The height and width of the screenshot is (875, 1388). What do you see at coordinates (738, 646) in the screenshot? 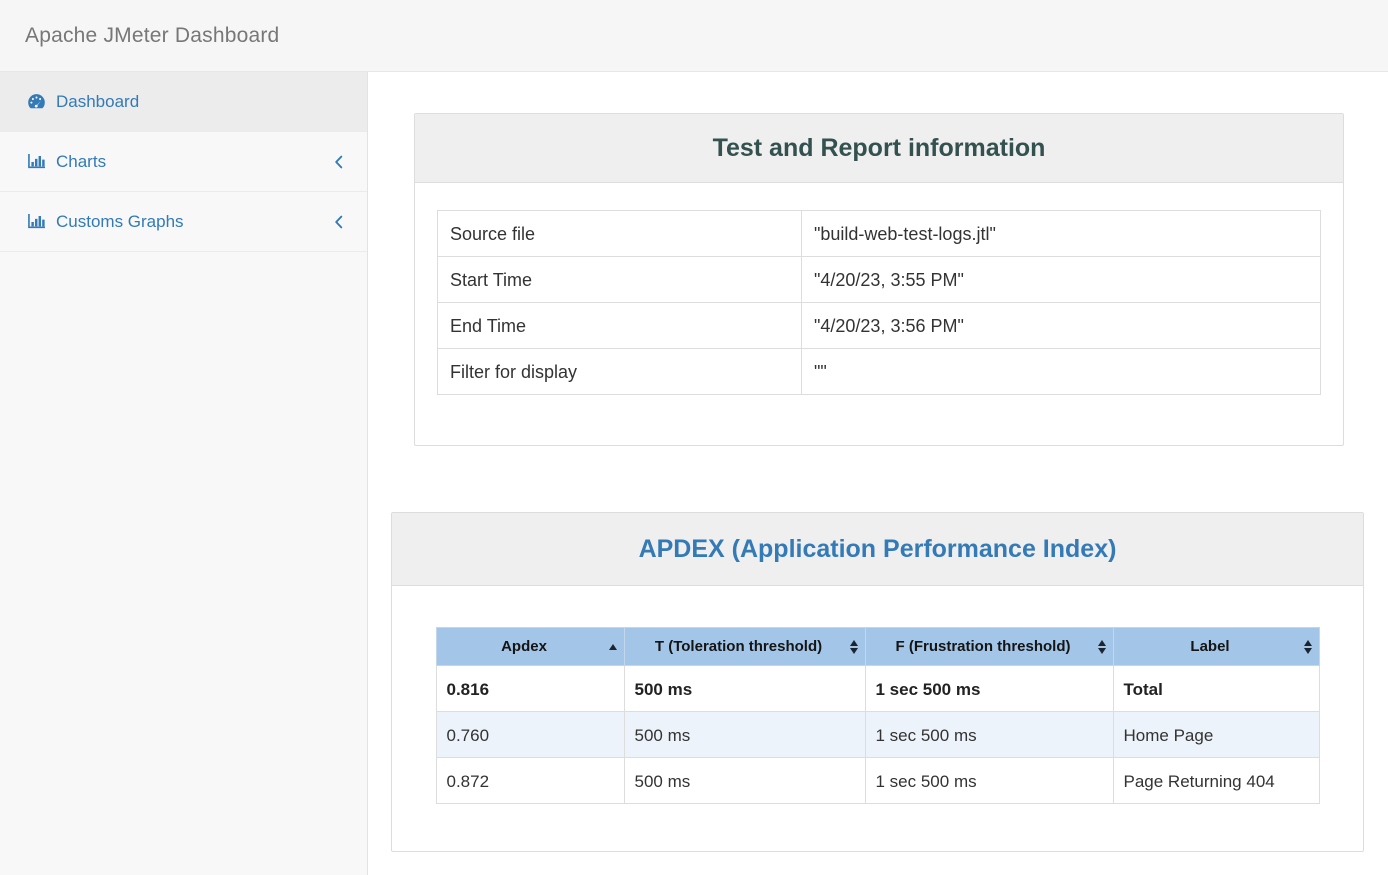
I see `column-header-label: T (Toleration threshold)` at bounding box center [738, 646].